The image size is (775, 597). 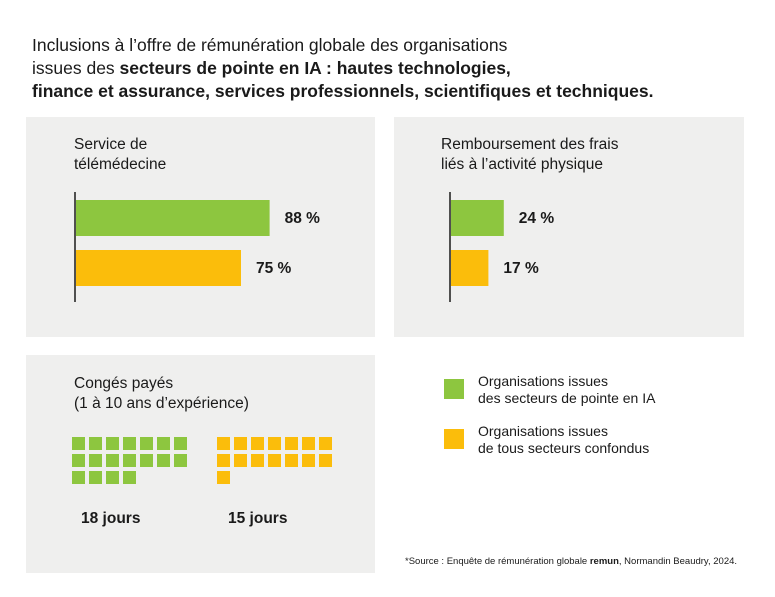 I want to click on panel-title-line: télémédecine, so click(x=120, y=164).